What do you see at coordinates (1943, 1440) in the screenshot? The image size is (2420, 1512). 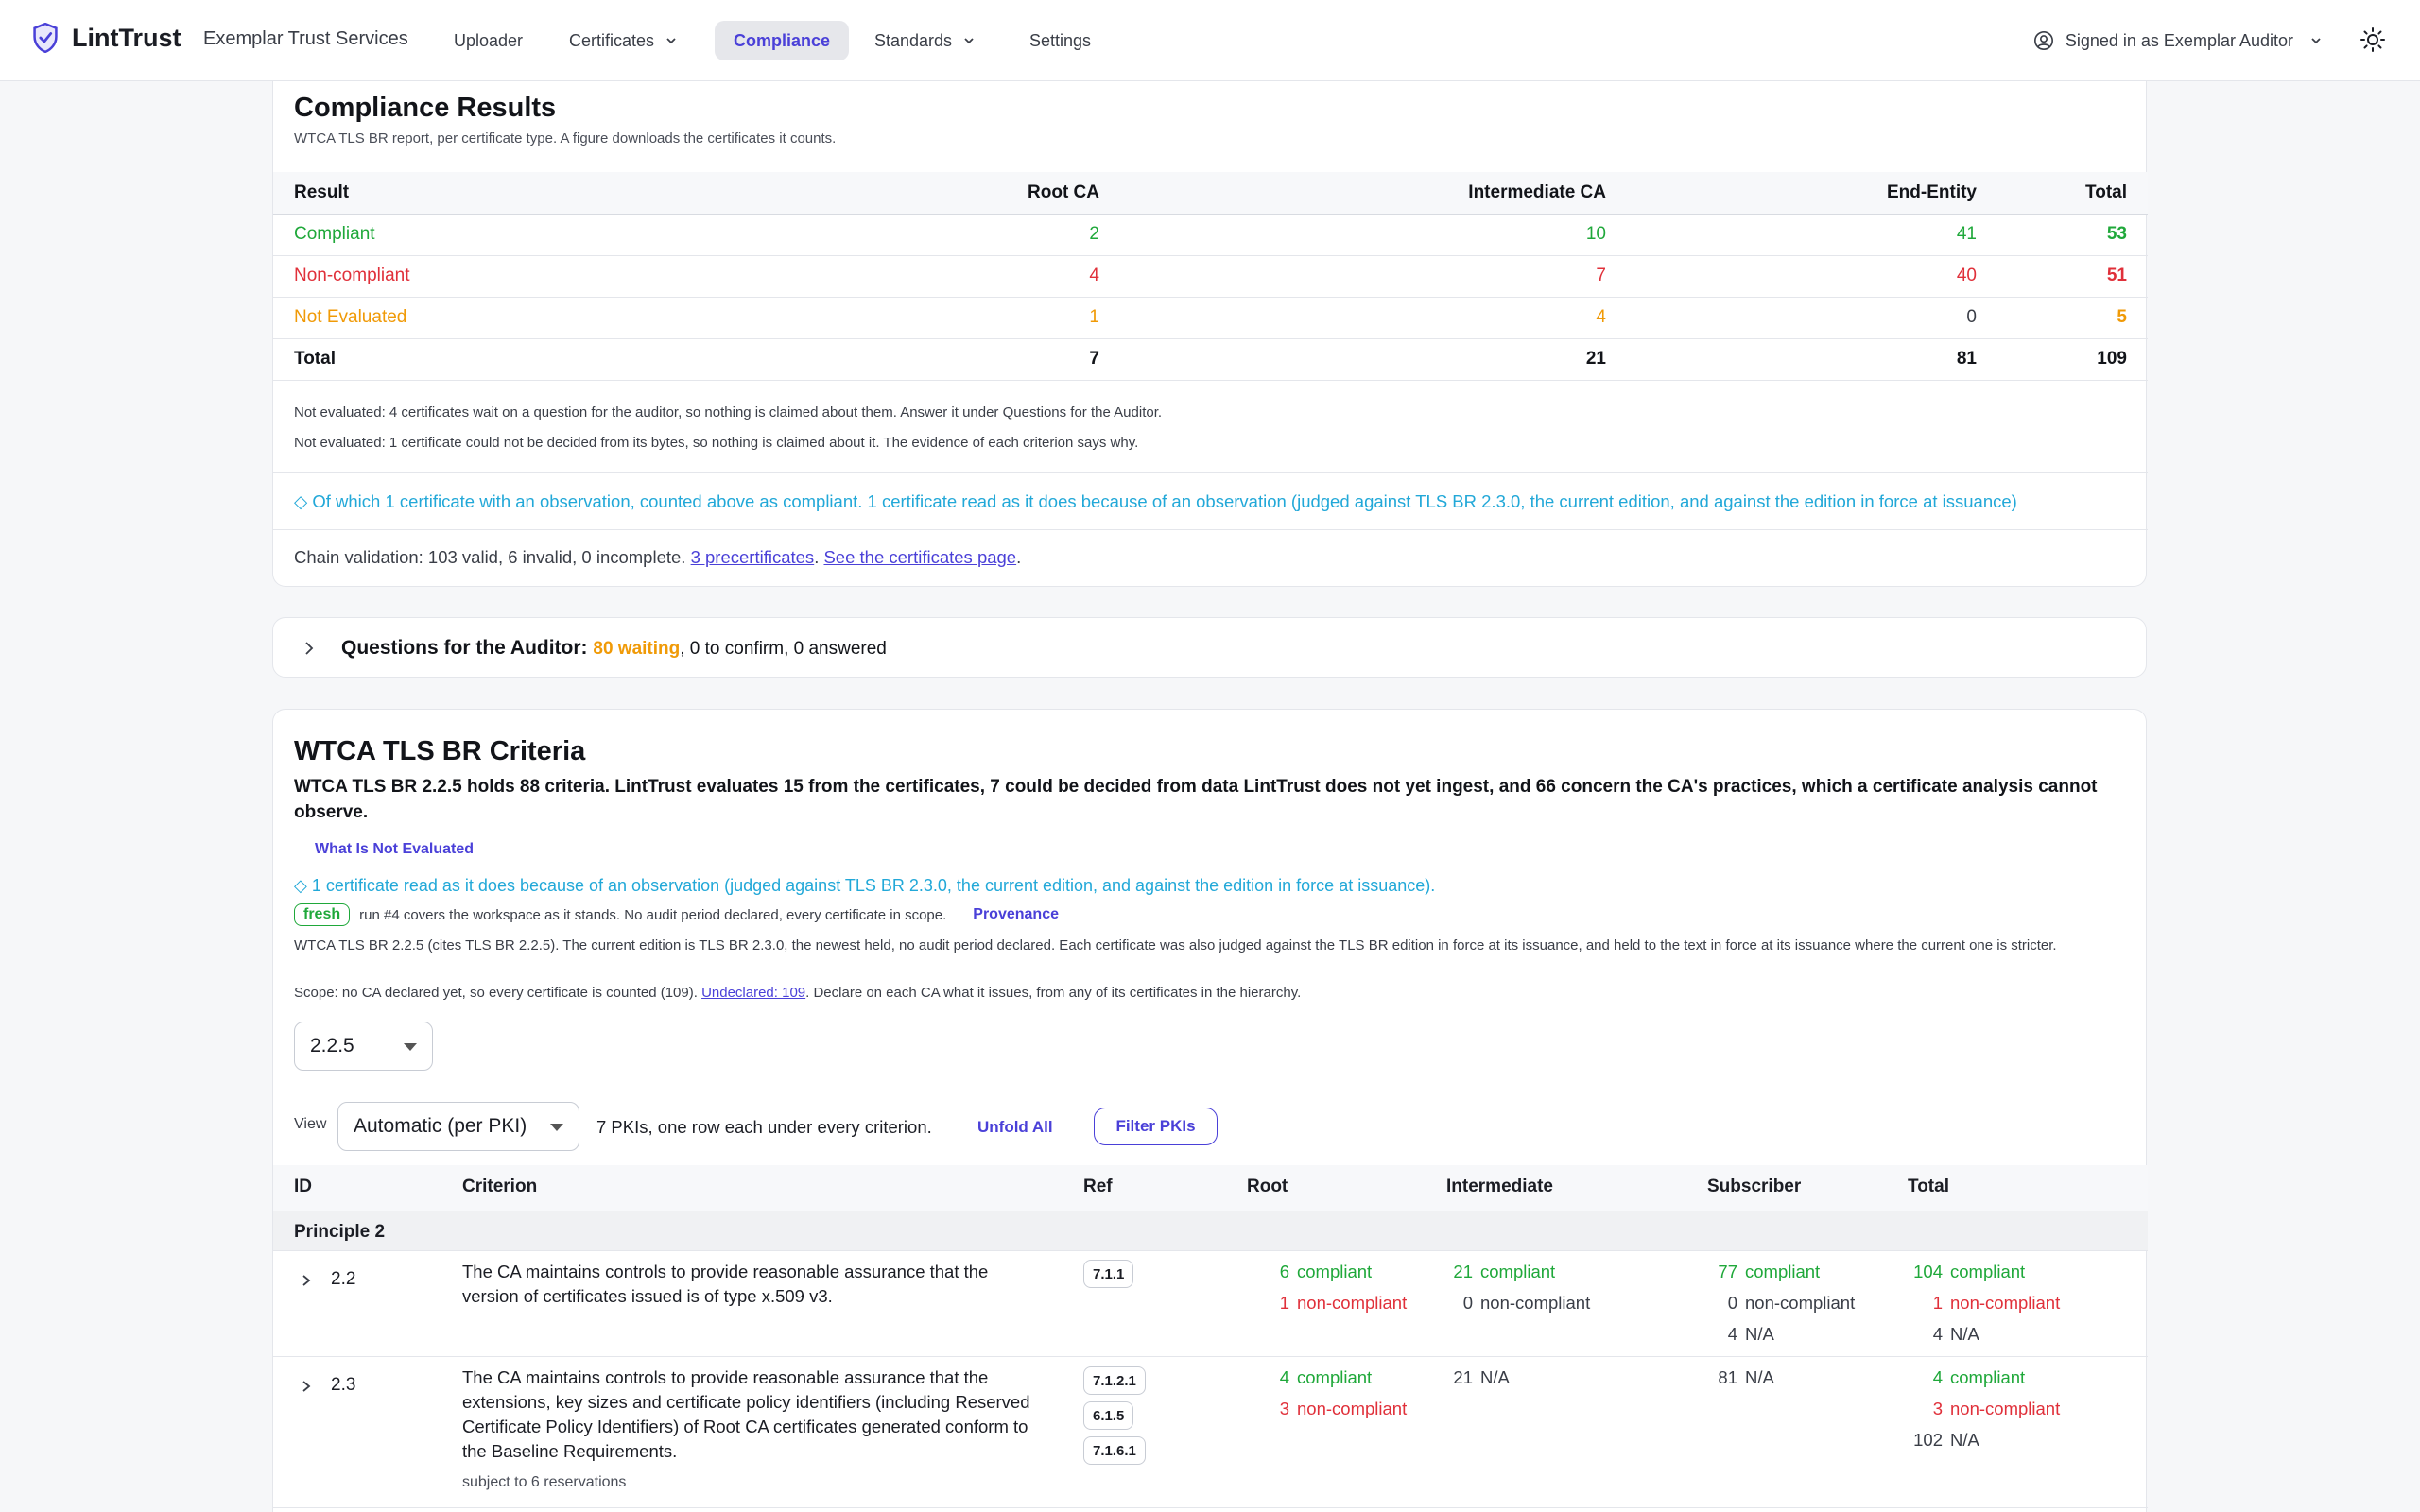 I see `total-na: 102 N/A` at bounding box center [1943, 1440].